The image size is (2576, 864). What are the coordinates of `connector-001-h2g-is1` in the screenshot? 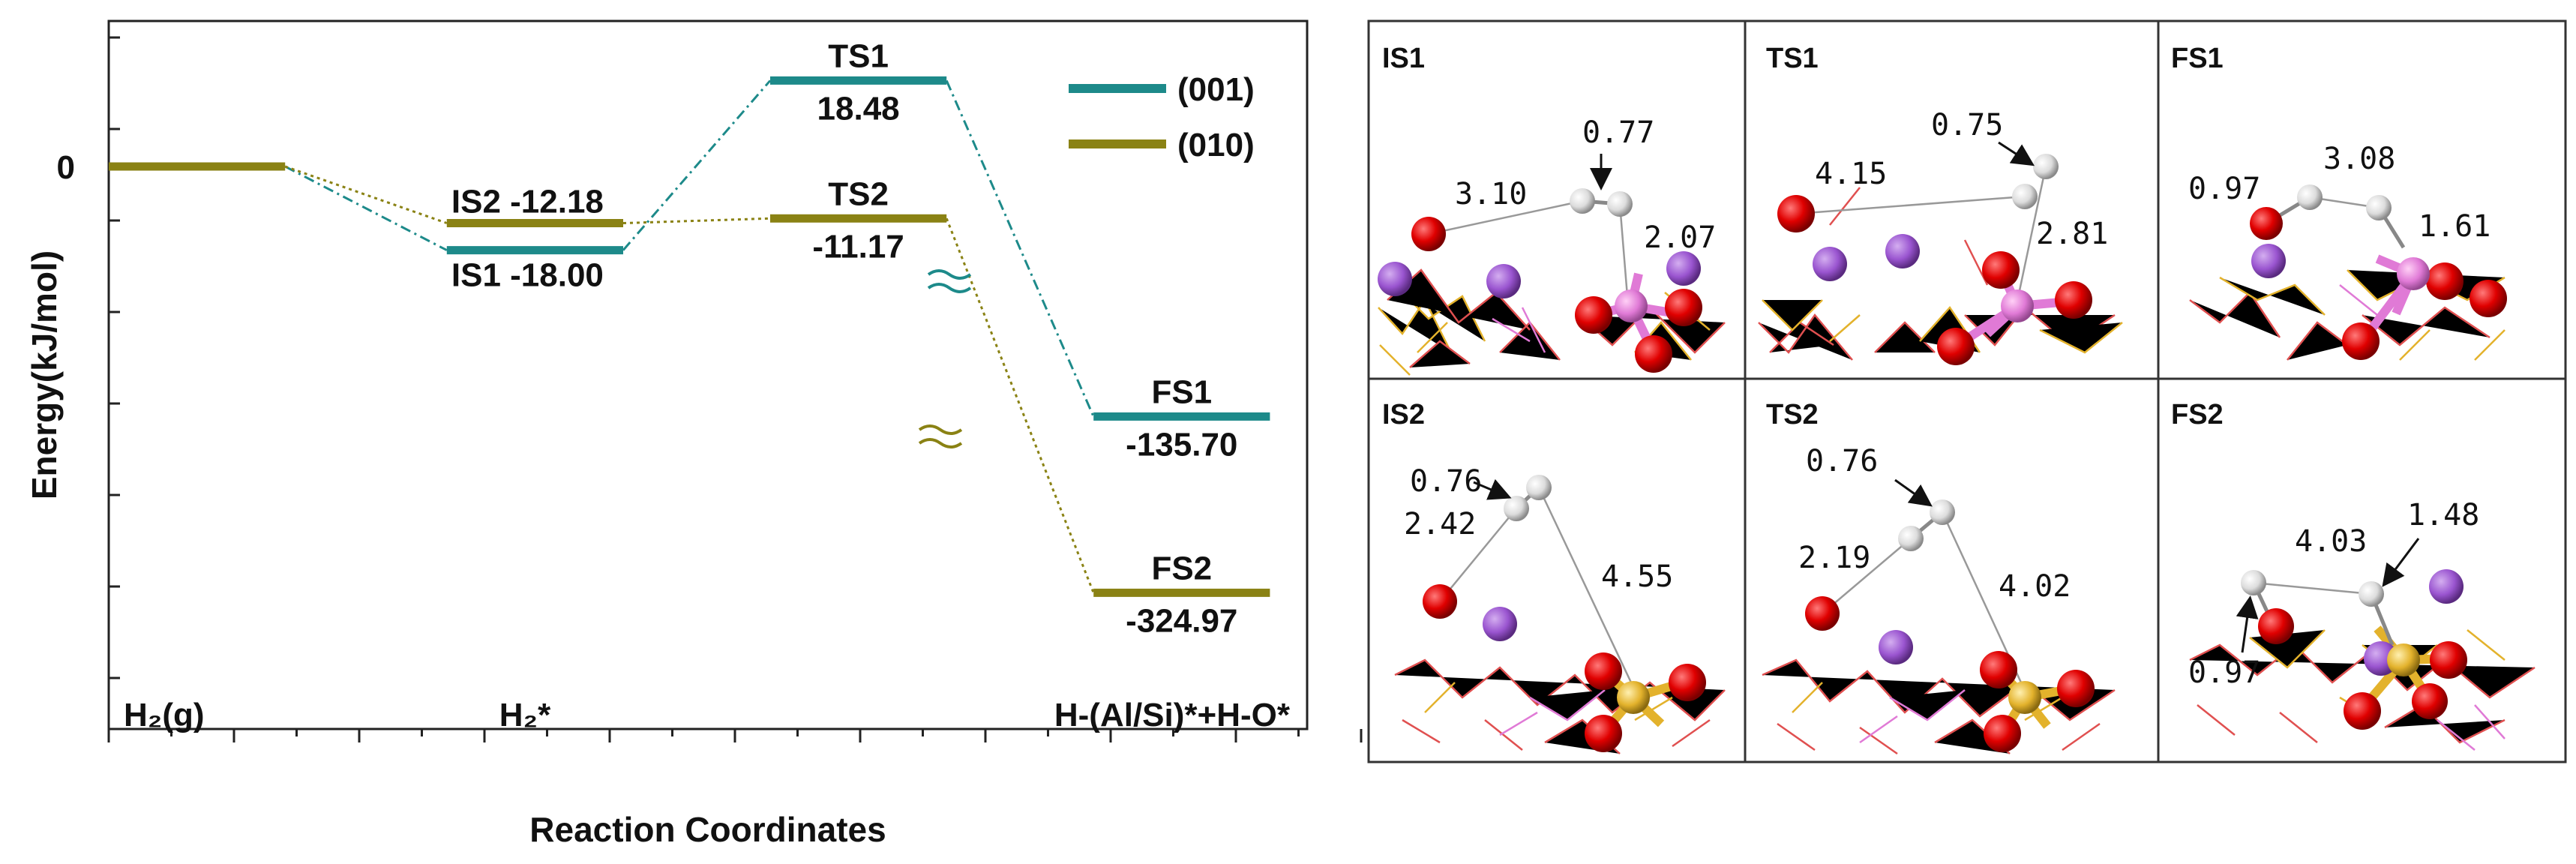 It's located at (366, 208).